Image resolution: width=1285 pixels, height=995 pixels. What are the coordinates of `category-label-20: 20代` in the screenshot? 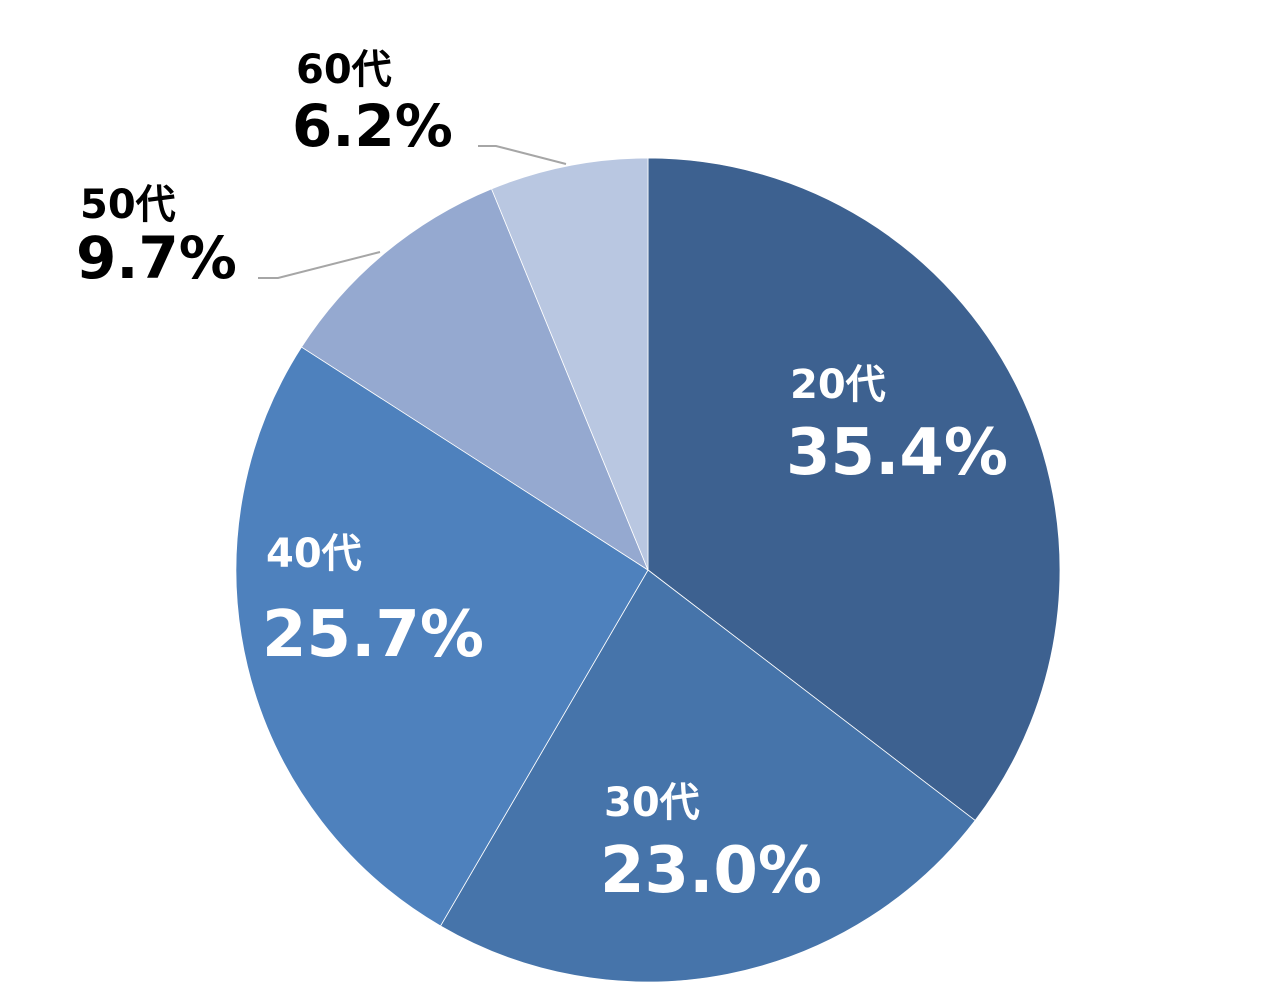 It's located at (838, 385).